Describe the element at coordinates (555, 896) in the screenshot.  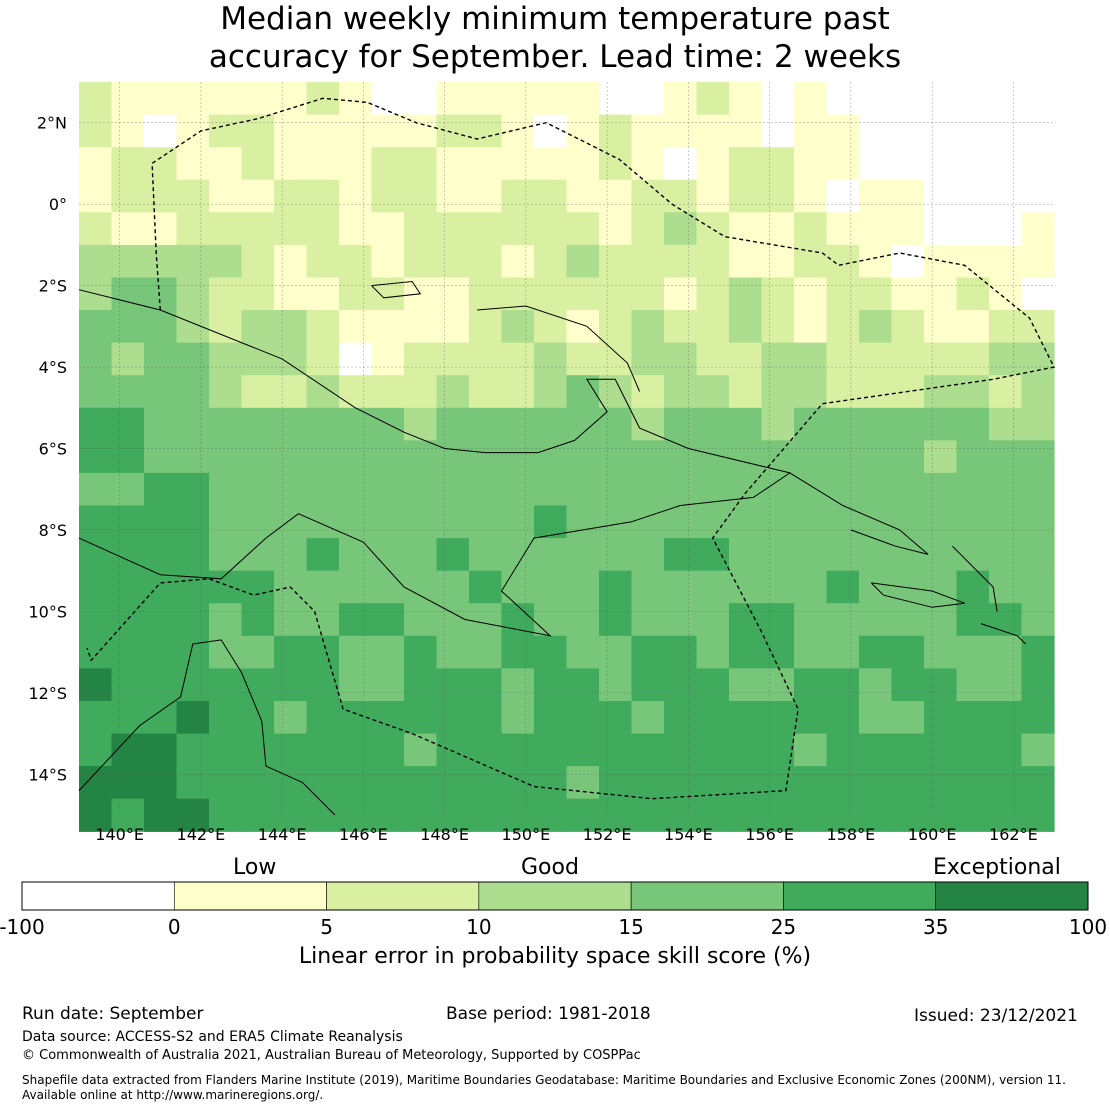
I see `colorbar-frame` at that location.